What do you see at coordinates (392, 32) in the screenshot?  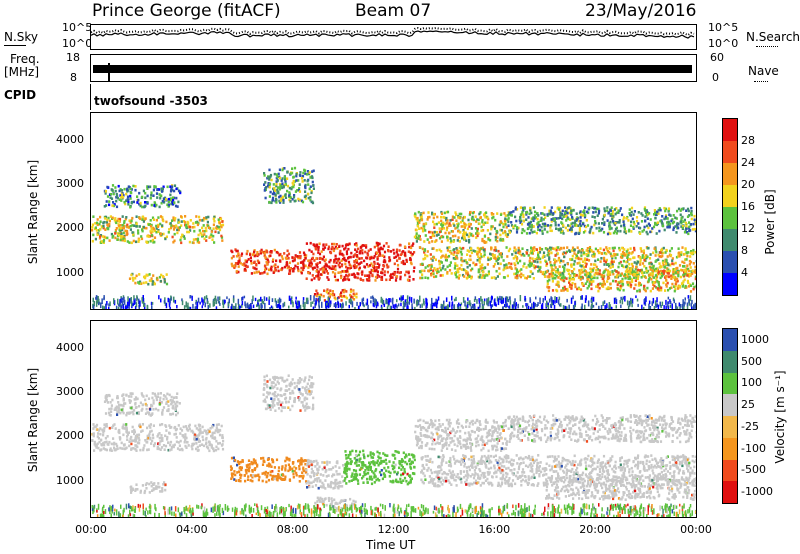 I see `nsky-trace` at bounding box center [392, 32].